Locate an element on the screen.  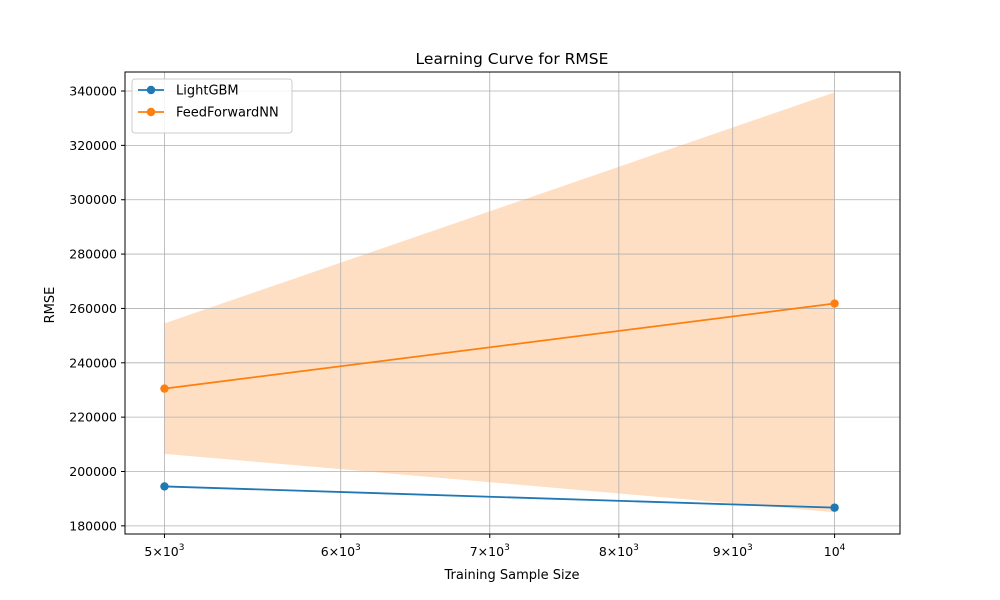
x-tick-label-2: 7×103 is located at coordinates (490, 551).